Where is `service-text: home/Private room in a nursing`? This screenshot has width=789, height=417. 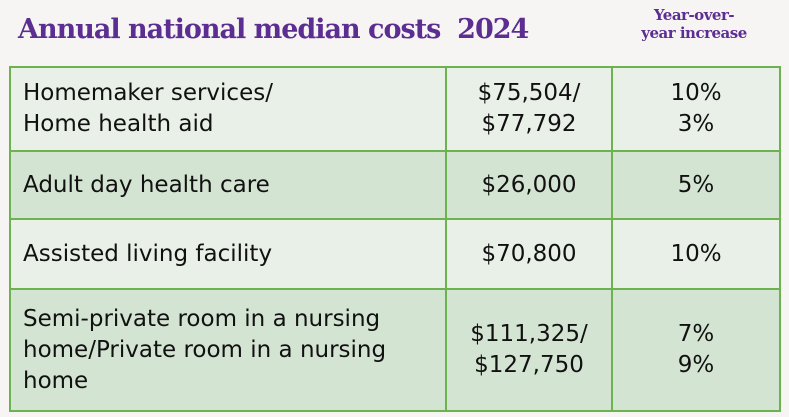
service-text: home/Private room in a nursing is located at coordinates (205, 349).